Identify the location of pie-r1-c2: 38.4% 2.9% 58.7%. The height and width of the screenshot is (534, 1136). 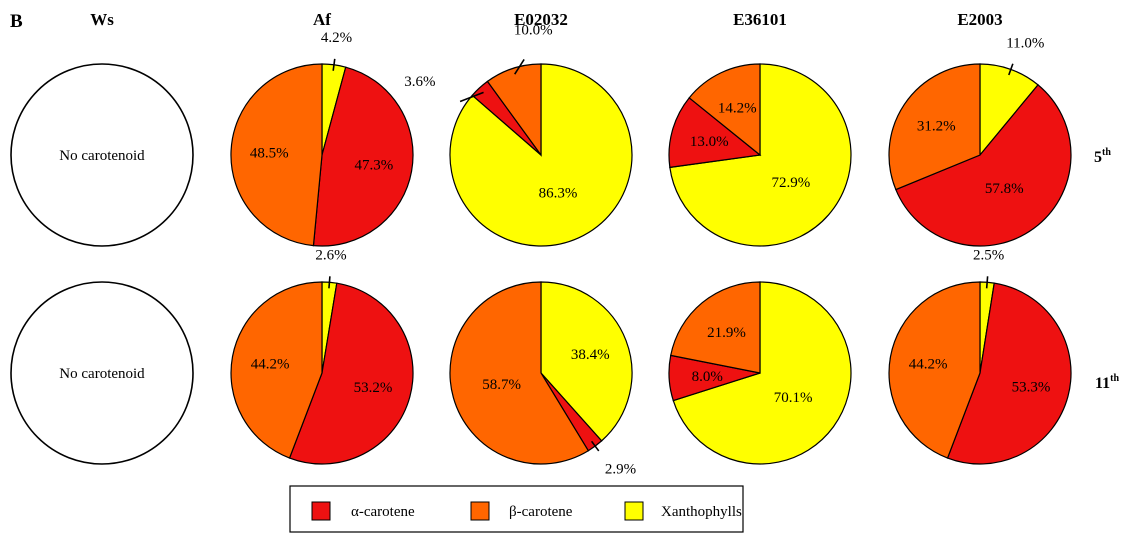
(542, 379).